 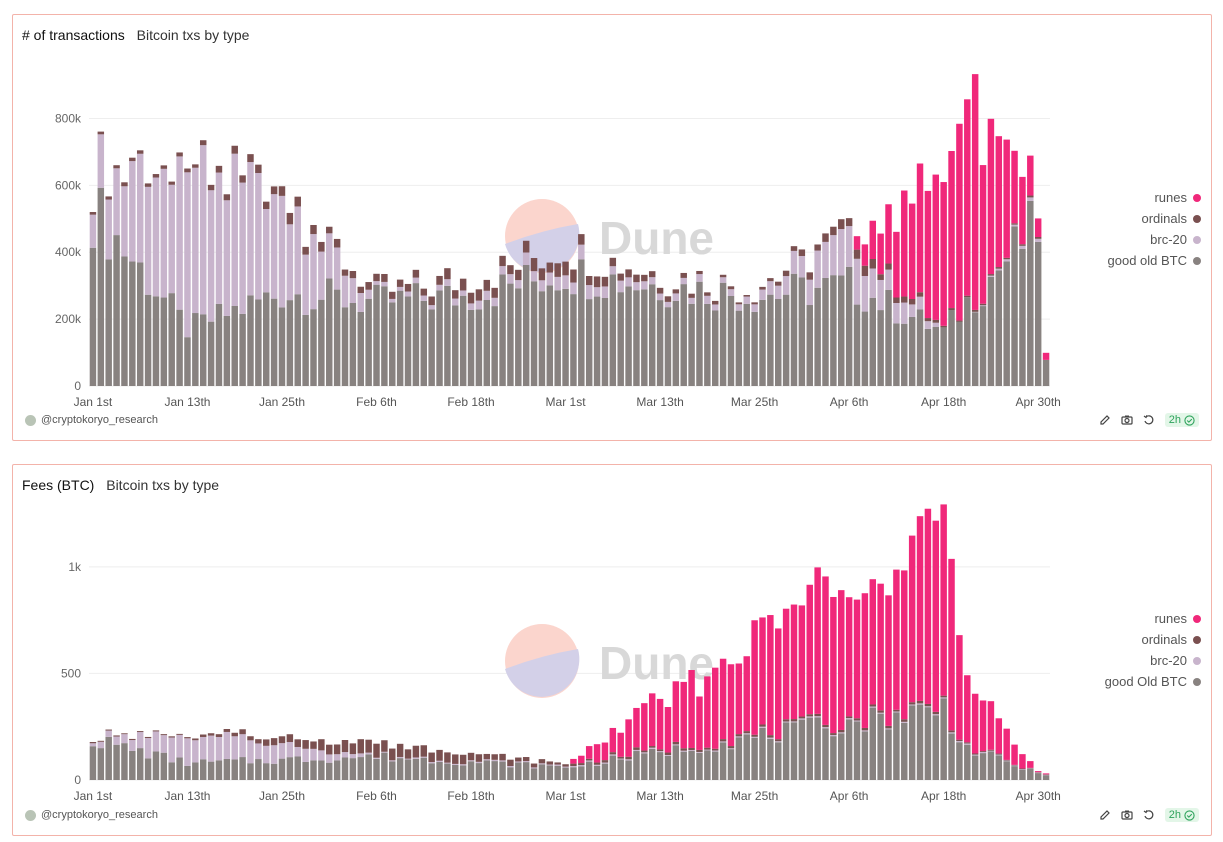 I want to click on legend-item-brc20: brc-20, so click(x=1154, y=239).